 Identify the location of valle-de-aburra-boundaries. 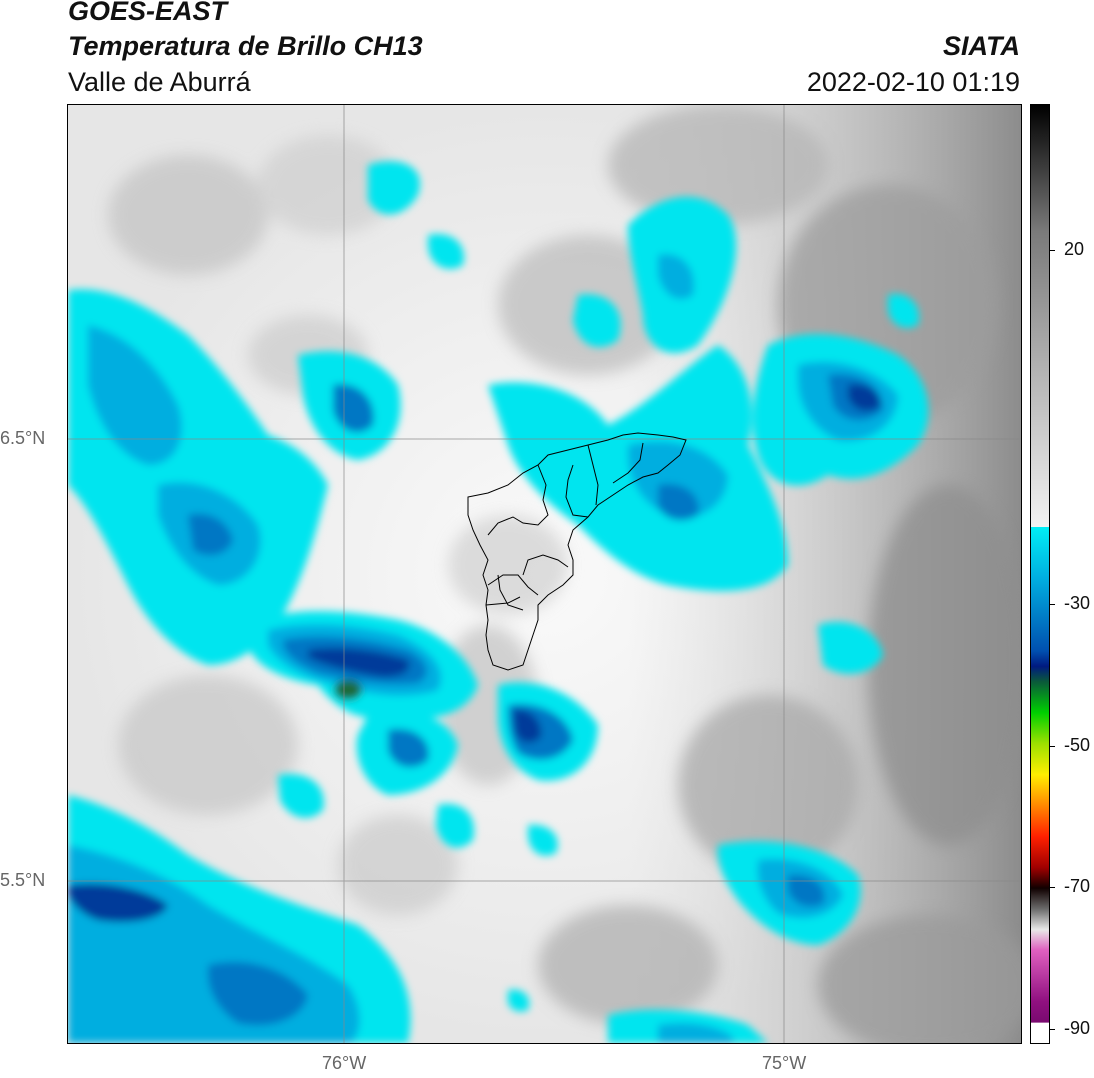
(577, 551).